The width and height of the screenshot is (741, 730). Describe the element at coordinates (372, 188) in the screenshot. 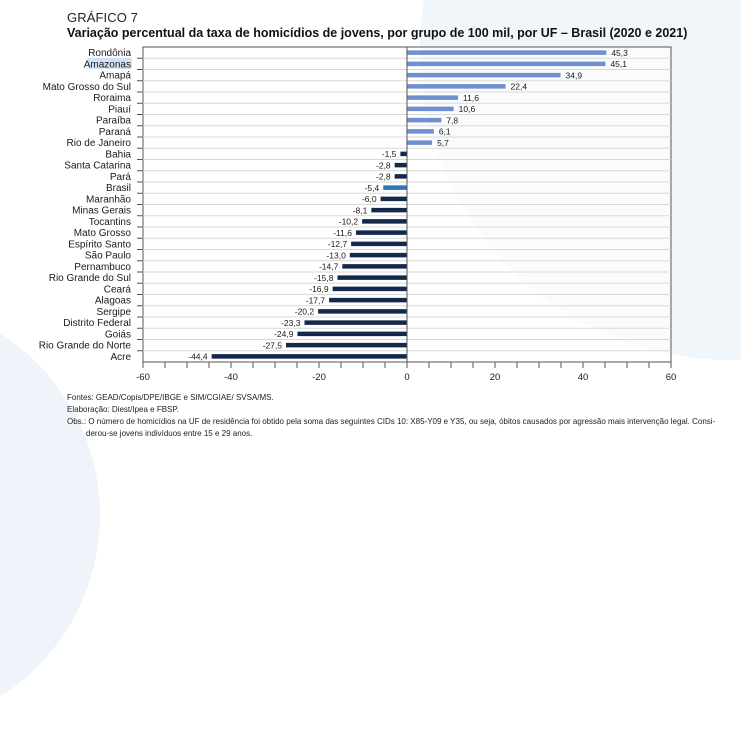

I see `value-label: -5,4` at that location.